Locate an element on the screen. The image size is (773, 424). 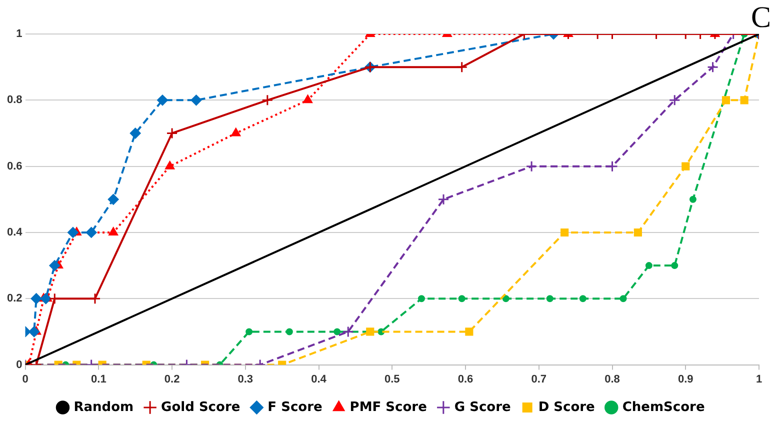
legend-label: F Score is located at coordinates (295, 407).